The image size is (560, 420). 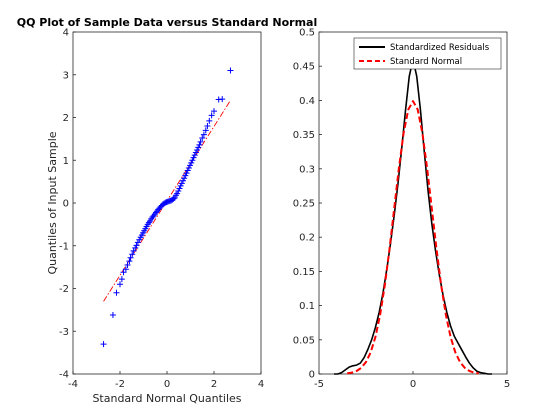 I want to click on legend-label-standardized-residuals: Standardized Residuals, so click(x=440, y=48).